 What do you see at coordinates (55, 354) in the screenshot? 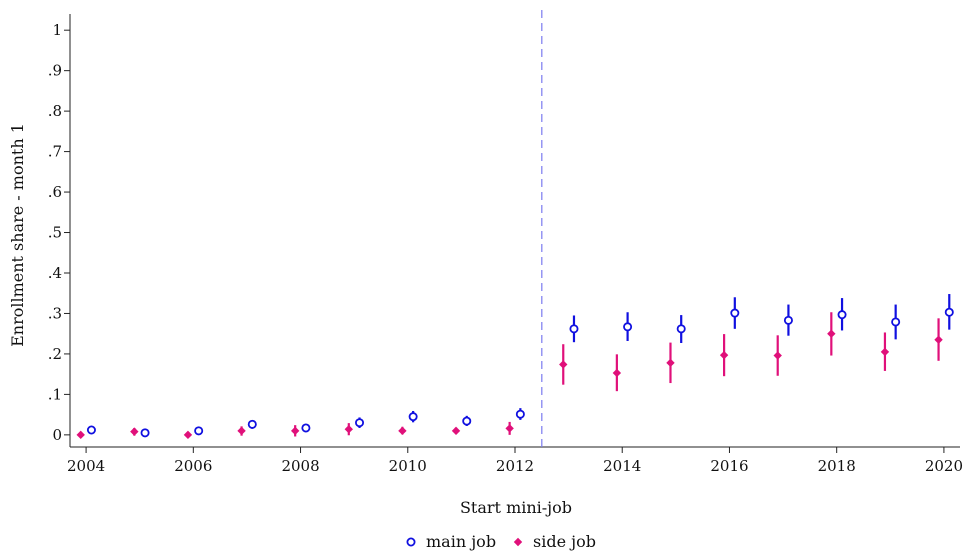
I see `y-tick-label: .2` at bounding box center [55, 354].